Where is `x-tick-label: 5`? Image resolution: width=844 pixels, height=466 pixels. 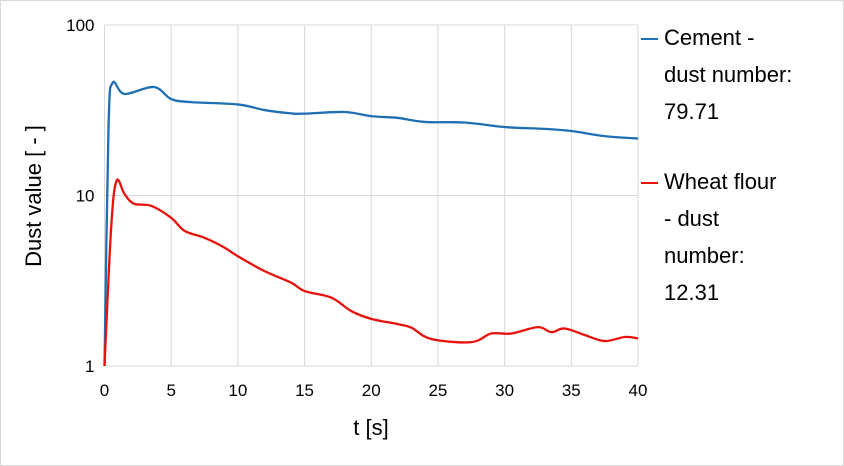 x-tick-label: 5 is located at coordinates (170, 390).